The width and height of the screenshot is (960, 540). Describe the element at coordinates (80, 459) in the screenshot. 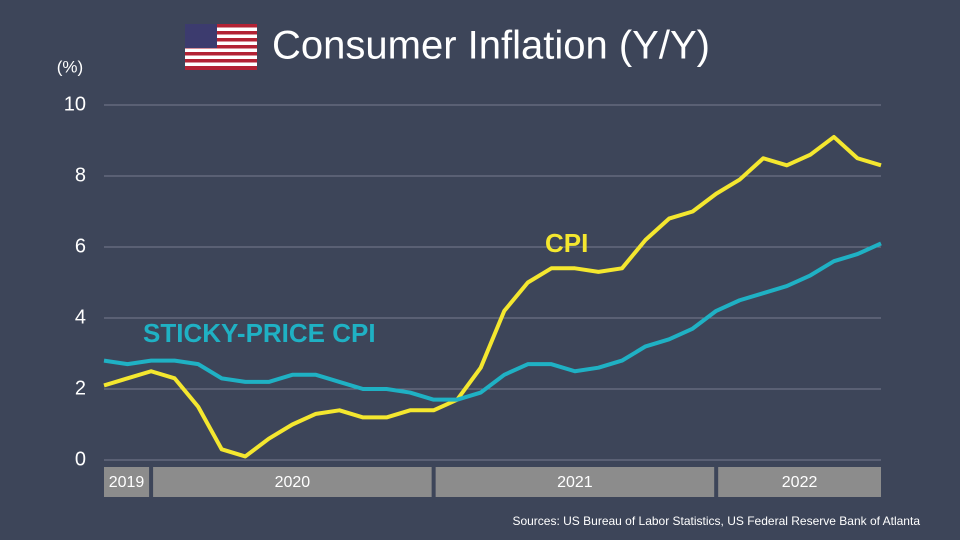

I see `y-tick-label: 0` at that location.